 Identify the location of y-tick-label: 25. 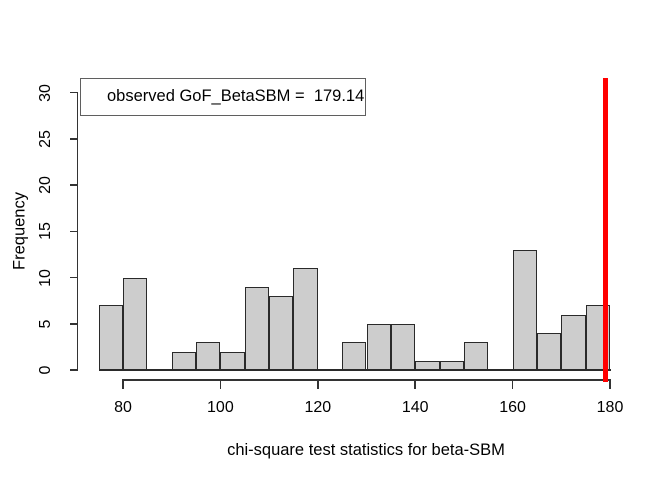
(45, 138).